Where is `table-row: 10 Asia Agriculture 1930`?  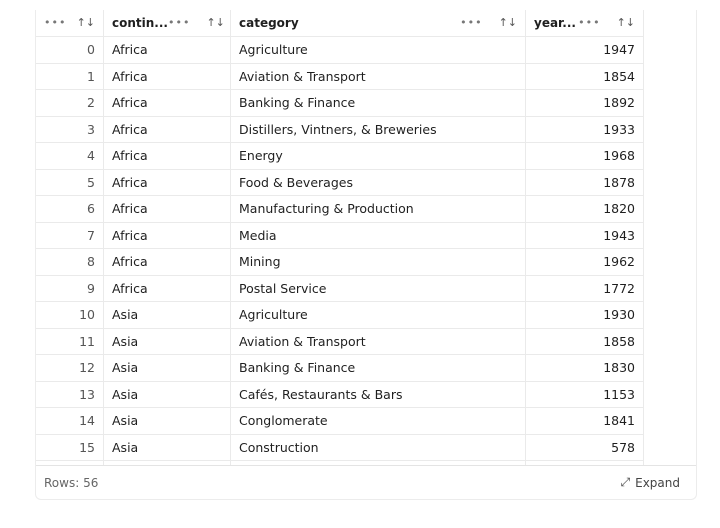 table-row: 10 Asia Agriculture 1930 is located at coordinates (340, 315).